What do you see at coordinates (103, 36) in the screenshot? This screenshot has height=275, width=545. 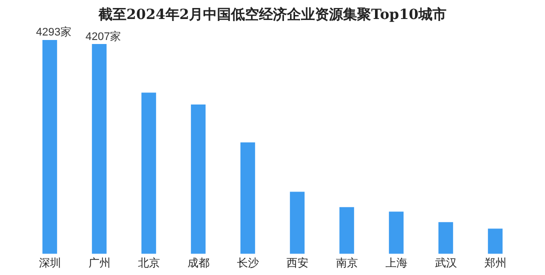 I see `data-label: 4207家` at bounding box center [103, 36].